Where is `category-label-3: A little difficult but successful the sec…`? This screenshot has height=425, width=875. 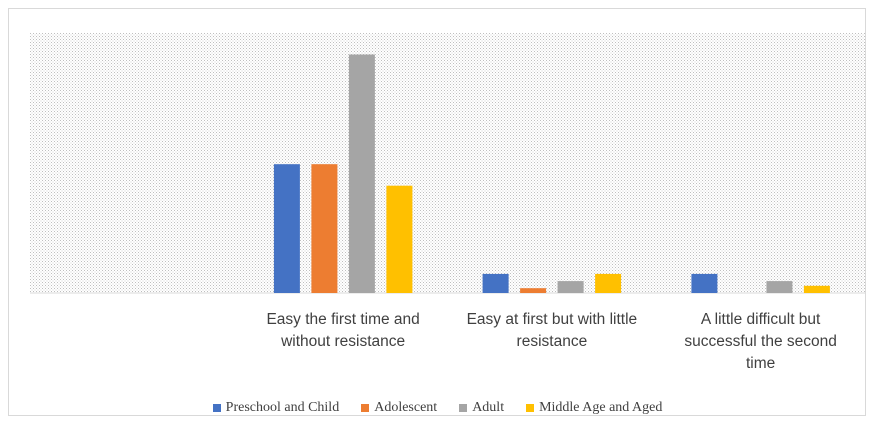 category-label-3: A little difficult but successful the sec… is located at coordinates (760, 341).